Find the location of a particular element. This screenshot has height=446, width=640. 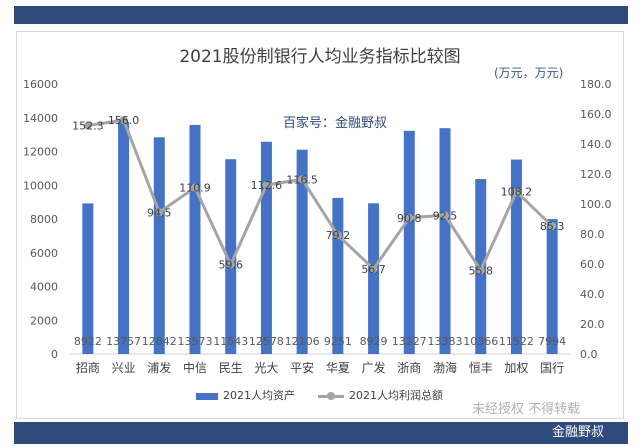

bar-value-label: 12842 is located at coordinates (159, 341).